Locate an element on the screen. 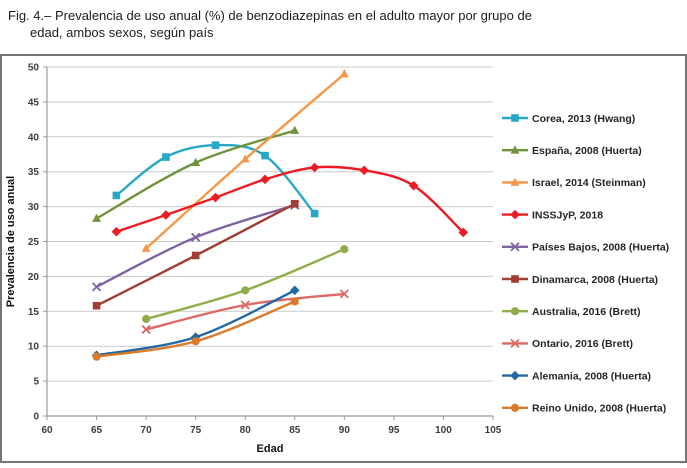 The width and height of the screenshot is (687, 468). y-tick-label-15: 15 is located at coordinates (34, 312).